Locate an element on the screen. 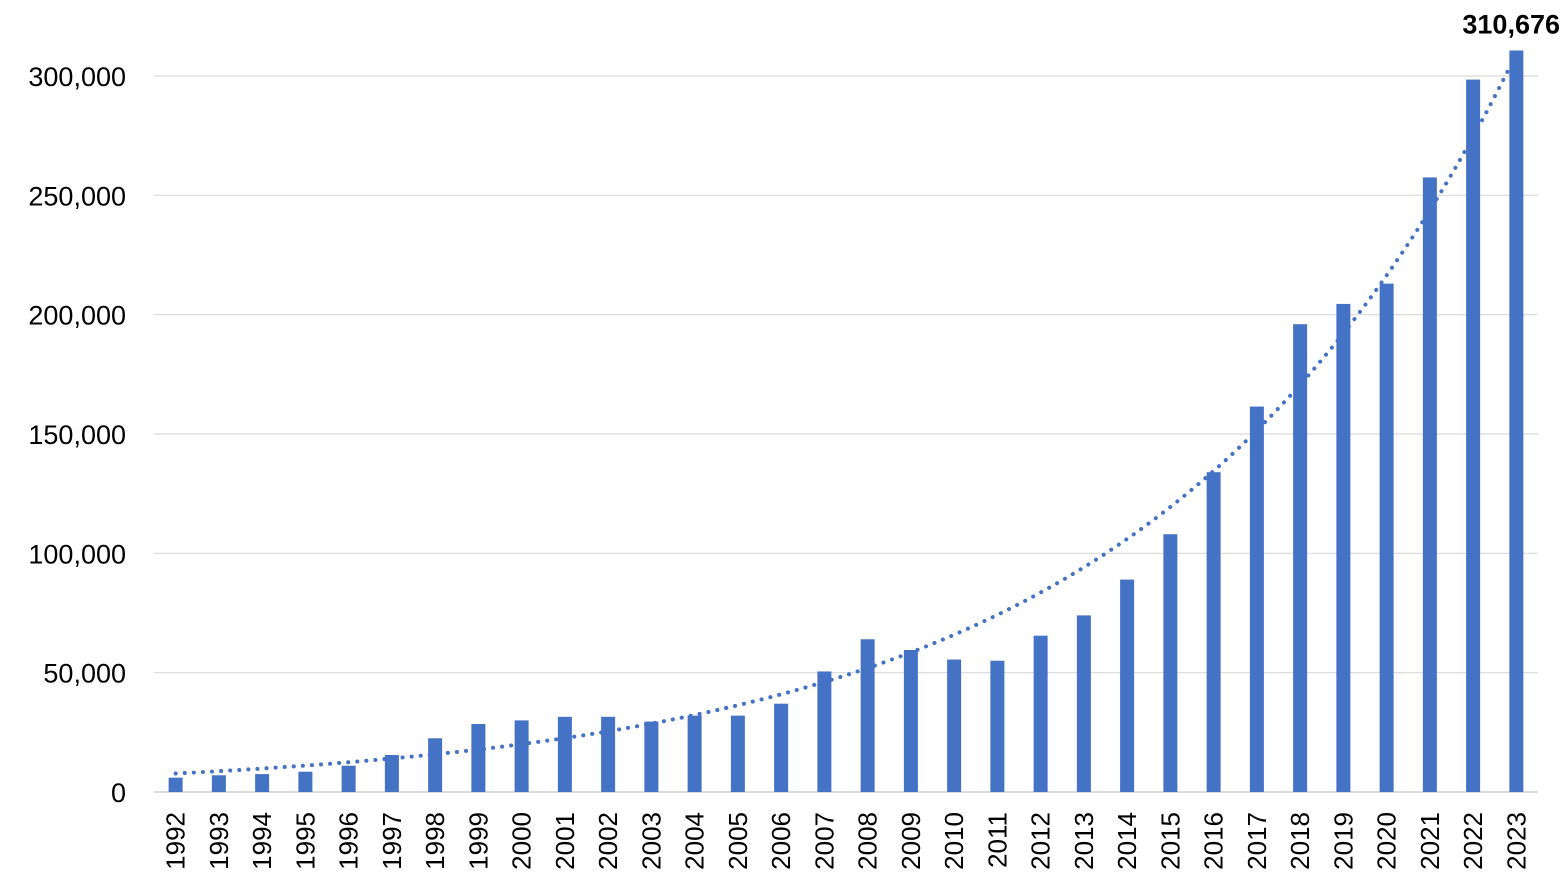 The height and width of the screenshot is (896, 1566). x-tick-label: 2013 is located at coordinates (1084, 841).